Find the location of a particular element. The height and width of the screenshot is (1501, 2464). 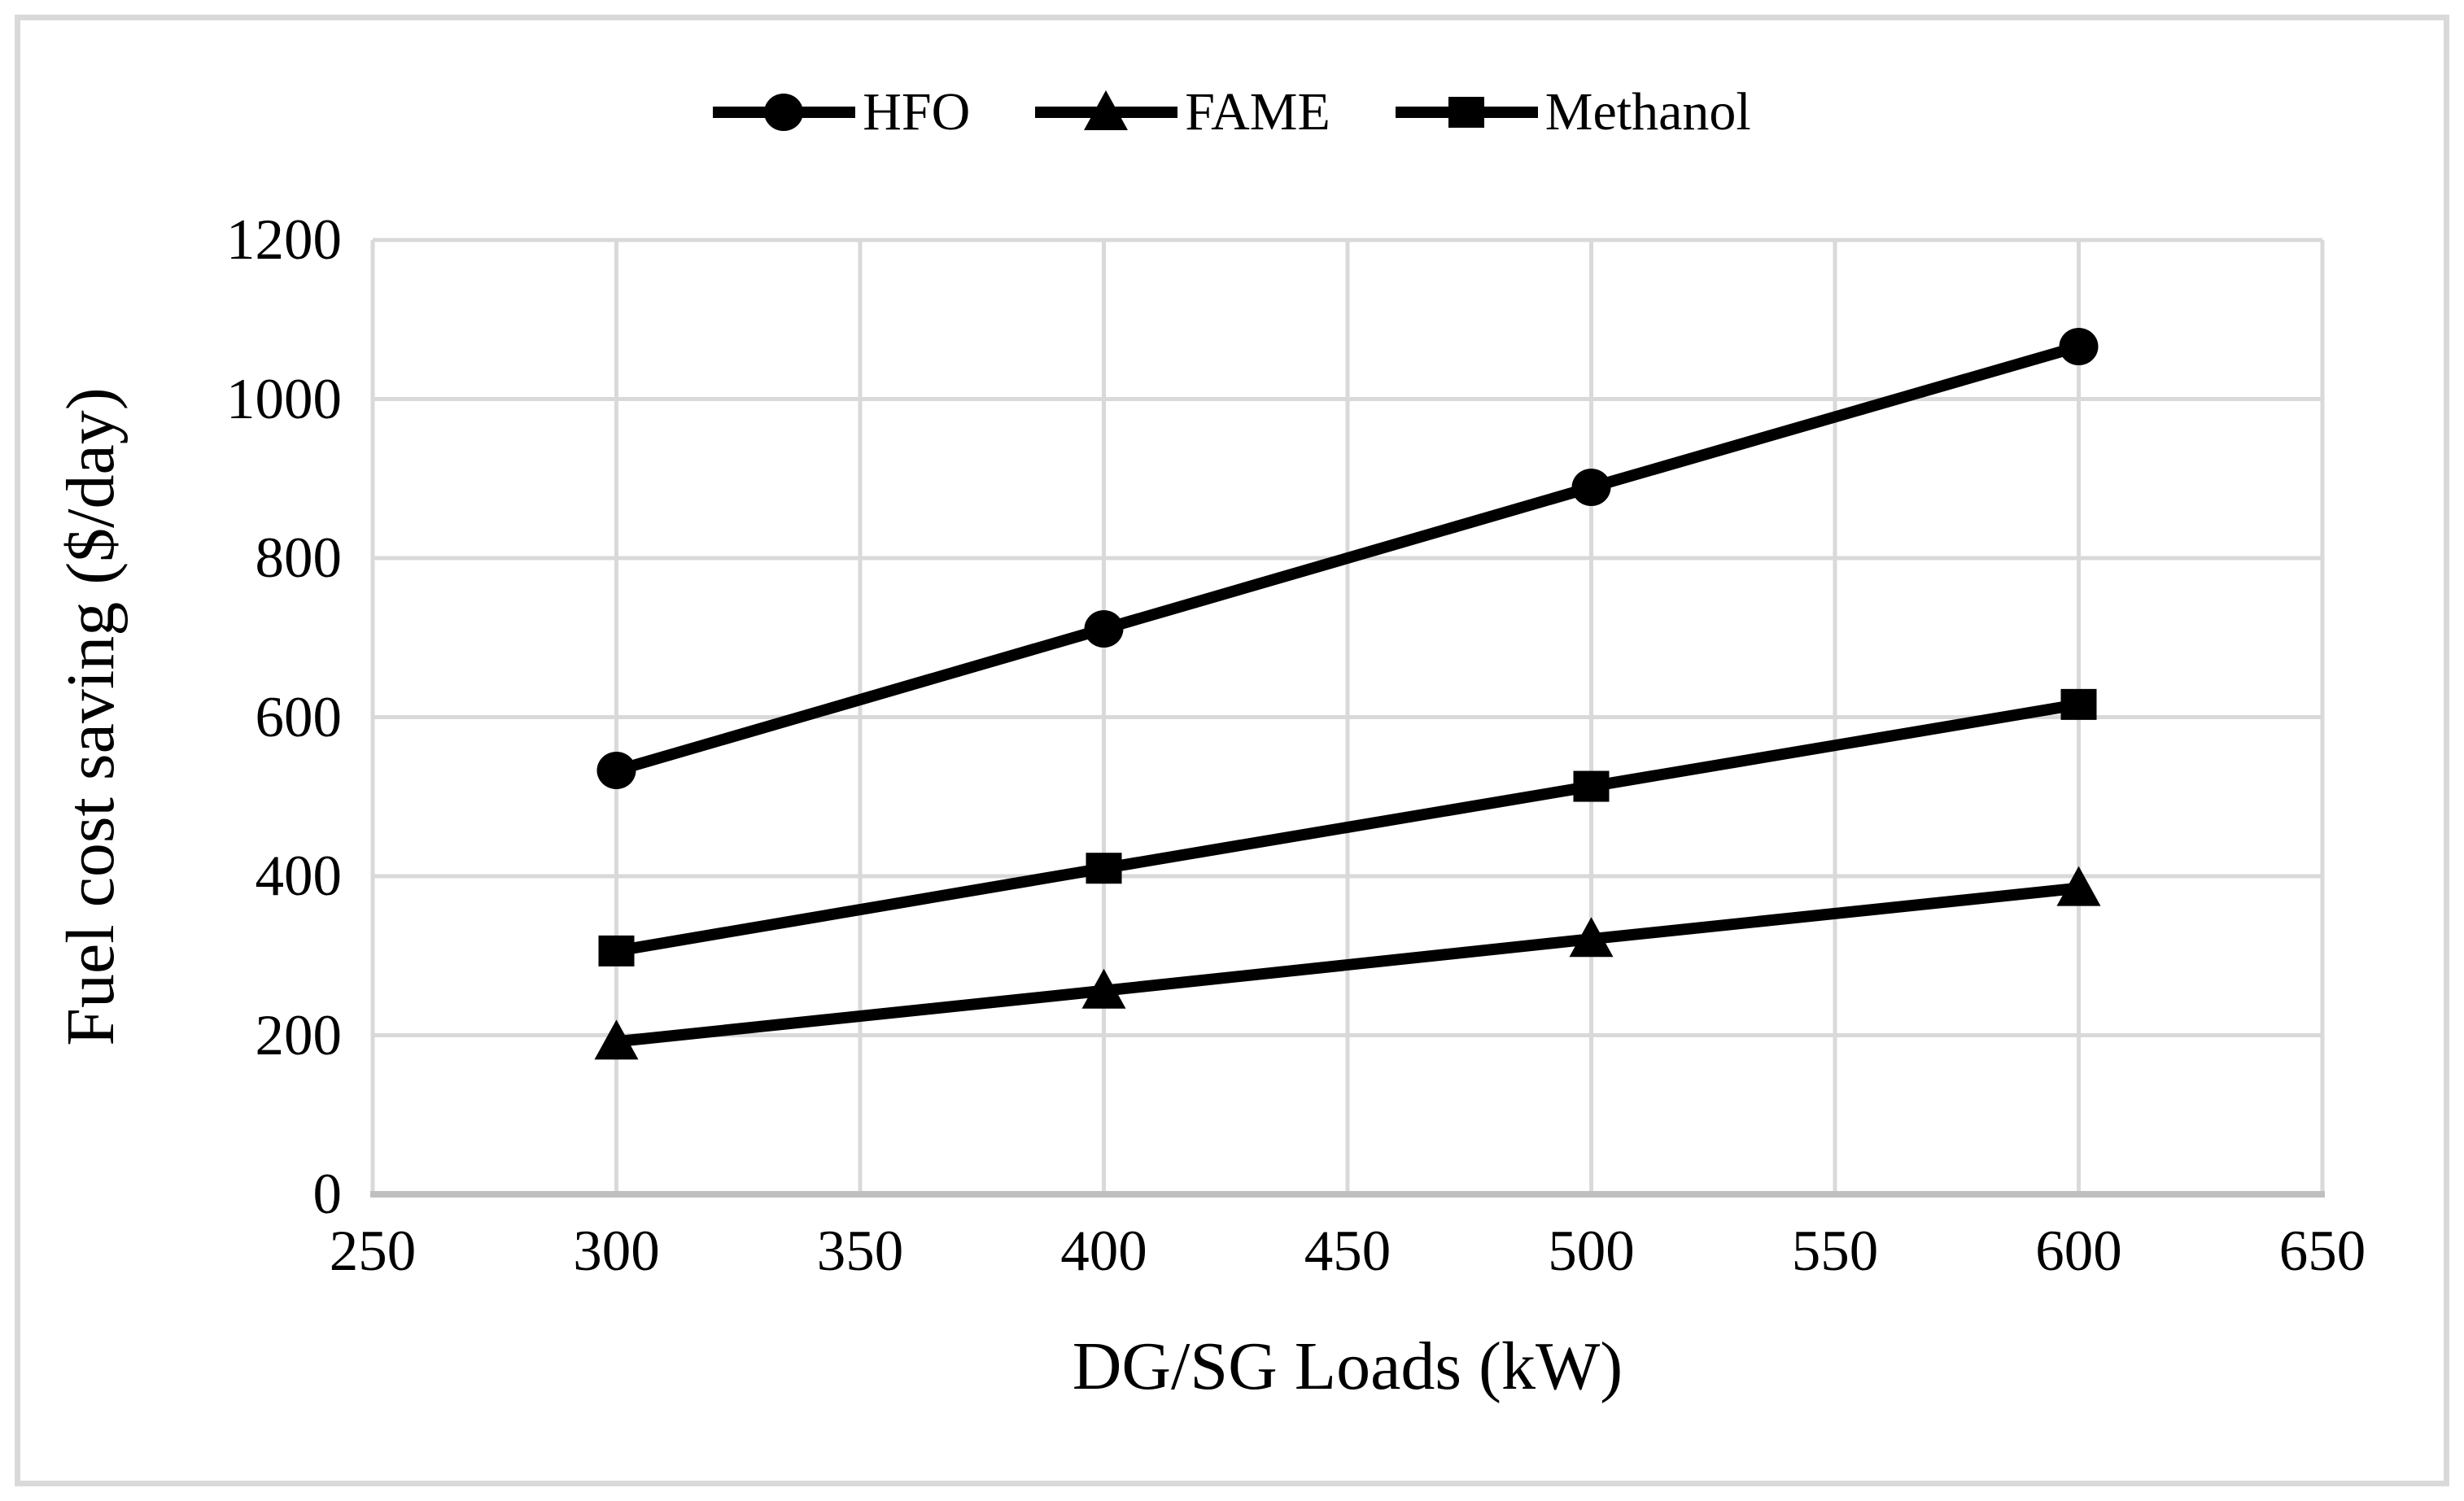

x-tick-500: 500 is located at coordinates (1592, 1251).